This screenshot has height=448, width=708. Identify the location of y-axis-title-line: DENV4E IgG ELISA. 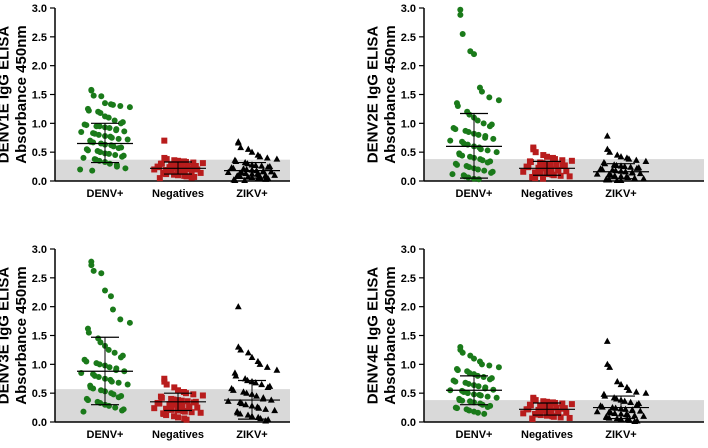
(373, 336).